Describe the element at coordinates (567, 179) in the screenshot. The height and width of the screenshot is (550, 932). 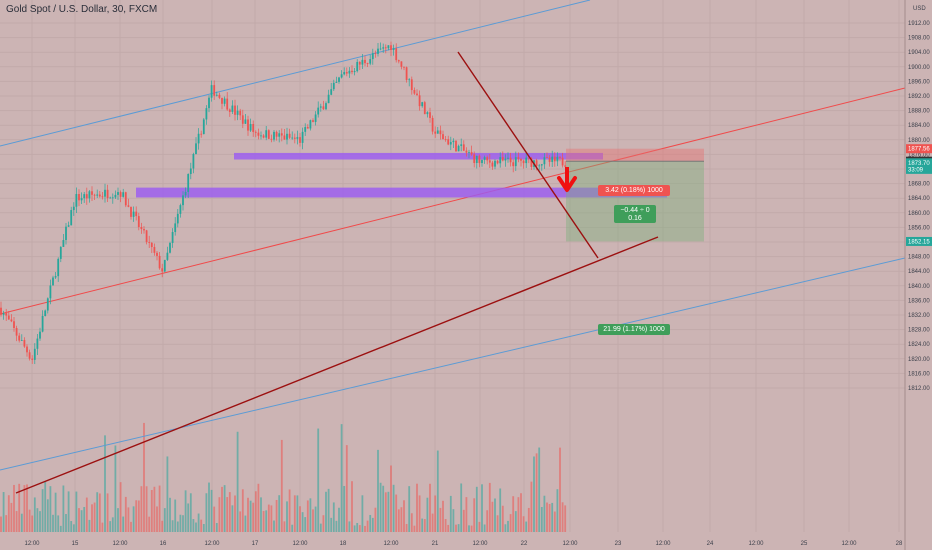
I see `down-arrow-icon` at that location.